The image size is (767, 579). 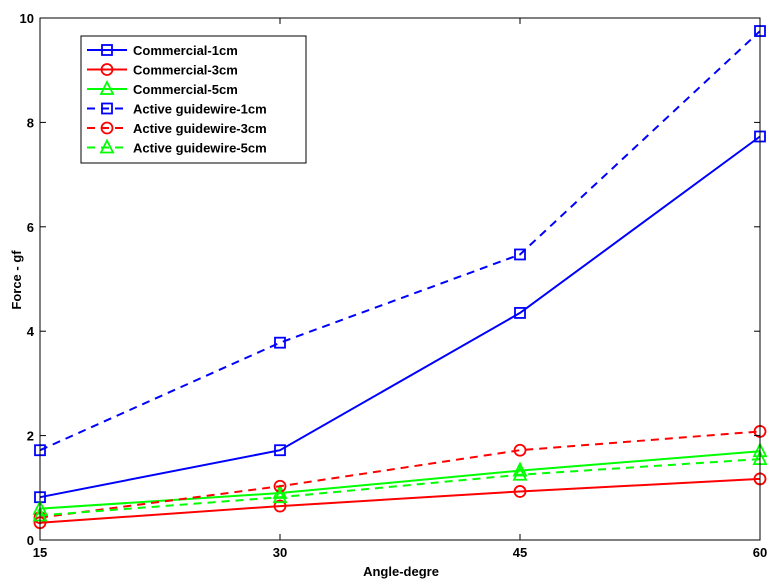 What do you see at coordinates (520, 552) in the screenshot?
I see `x-tick-label: 45` at bounding box center [520, 552].